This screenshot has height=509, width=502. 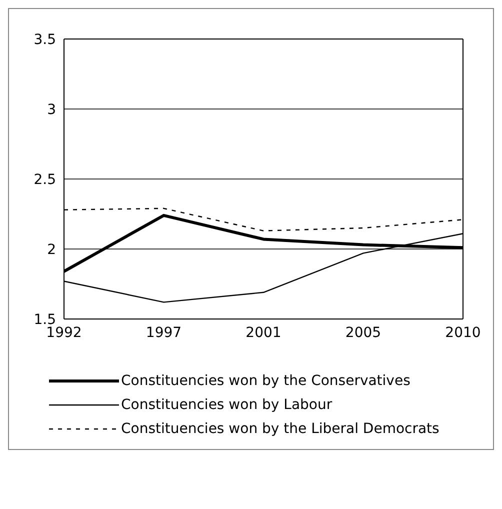 What do you see at coordinates (264, 332) in the screenshot?
I see `x-tick-label: 2001` at bounding box center [264, 332].